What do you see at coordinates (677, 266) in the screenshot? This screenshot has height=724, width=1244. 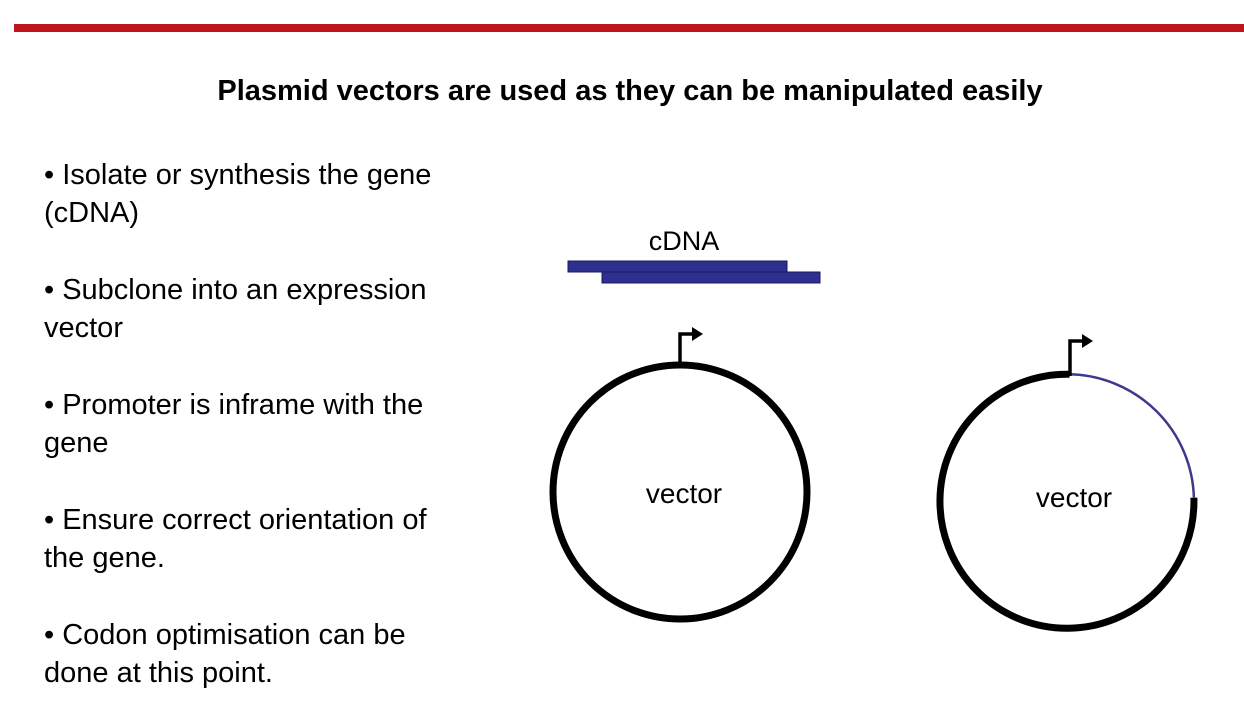 I see `cdna-strand-top` at bounding box center [677, 266].